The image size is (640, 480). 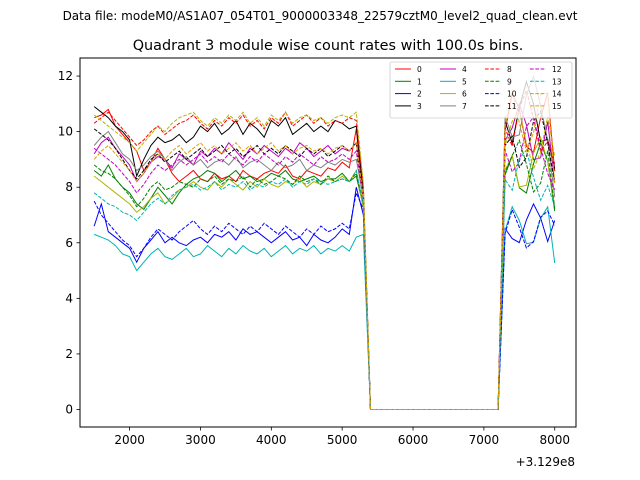 I want to click on x-offset-label: +3.129e8, so click(x=545, y=462).